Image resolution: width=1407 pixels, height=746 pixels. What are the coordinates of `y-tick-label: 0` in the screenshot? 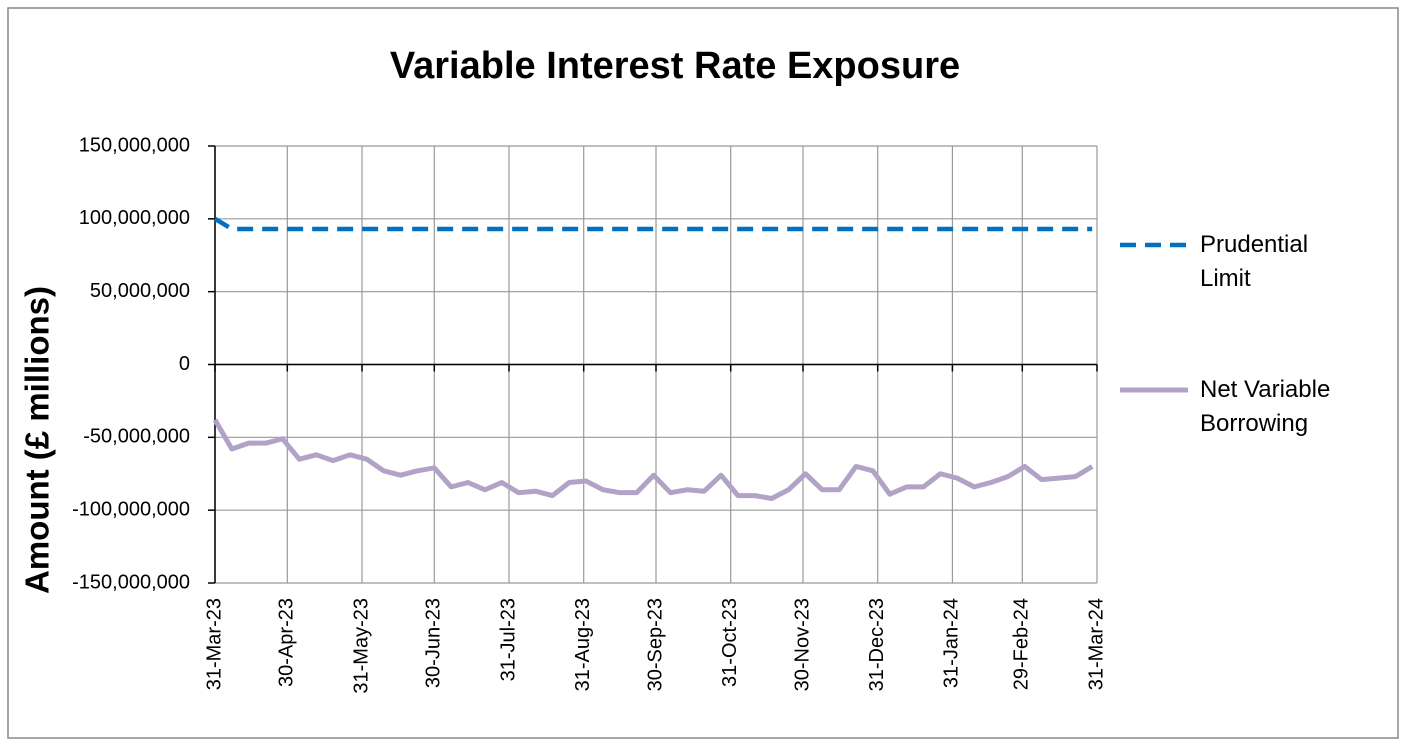 It's located at (184, 364).